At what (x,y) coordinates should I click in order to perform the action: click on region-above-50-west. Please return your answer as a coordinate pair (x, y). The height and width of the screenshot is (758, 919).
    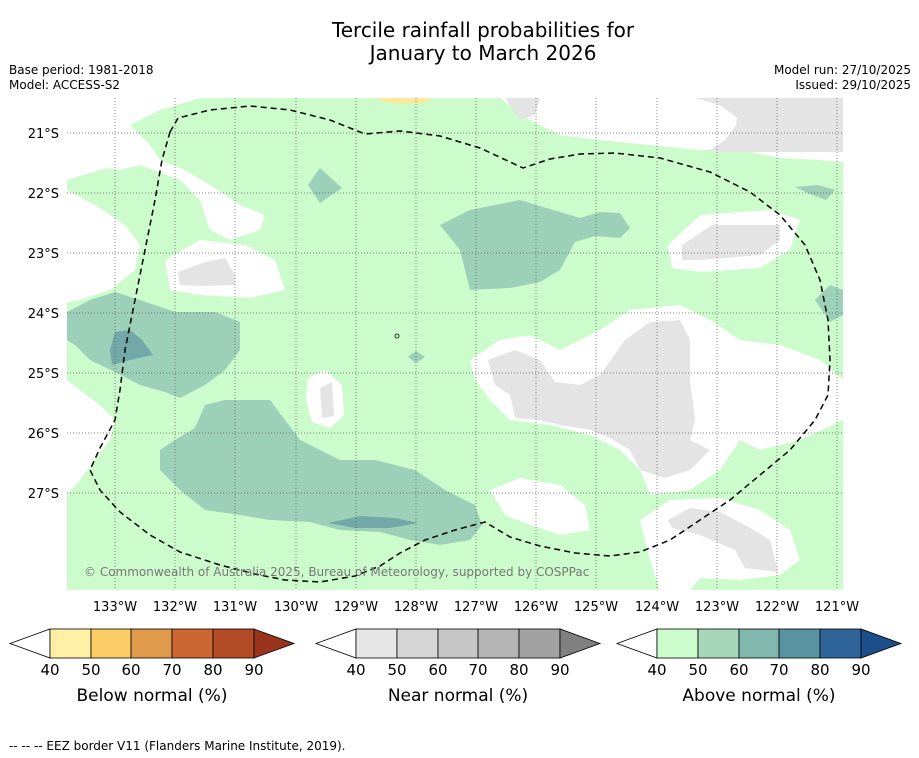
    Looking at the image, I should click on (153, 345).